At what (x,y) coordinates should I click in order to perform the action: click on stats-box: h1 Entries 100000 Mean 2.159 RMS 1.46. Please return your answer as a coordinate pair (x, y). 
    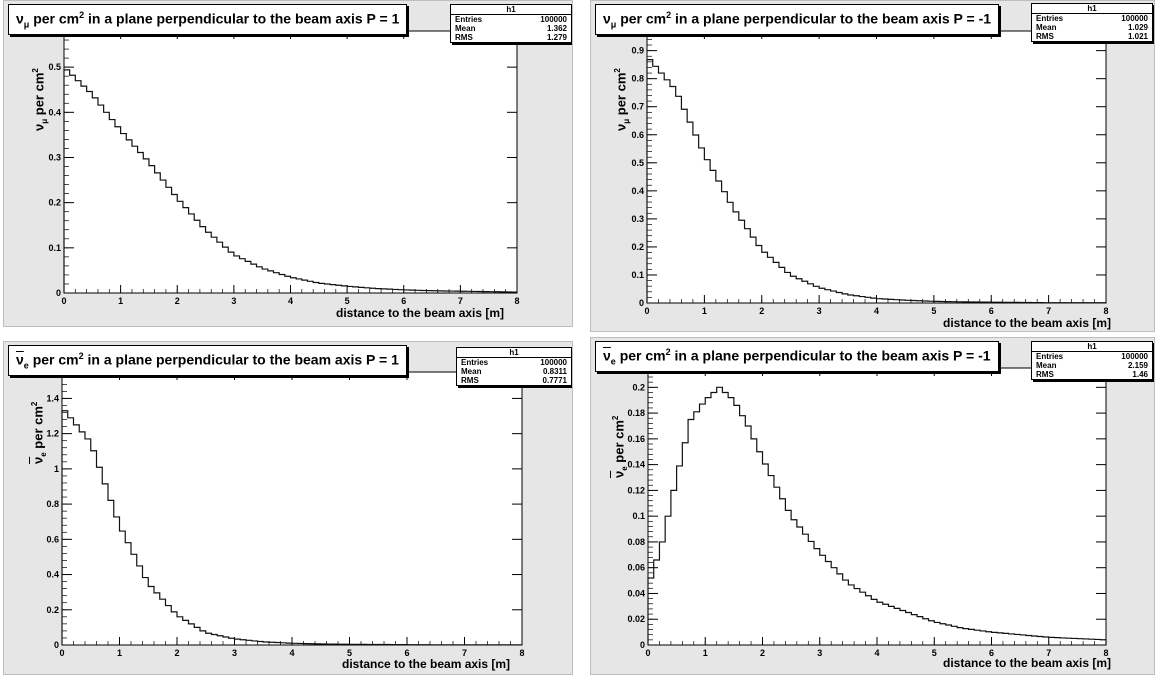
    Looking at the image, I should click on (1092, 360).